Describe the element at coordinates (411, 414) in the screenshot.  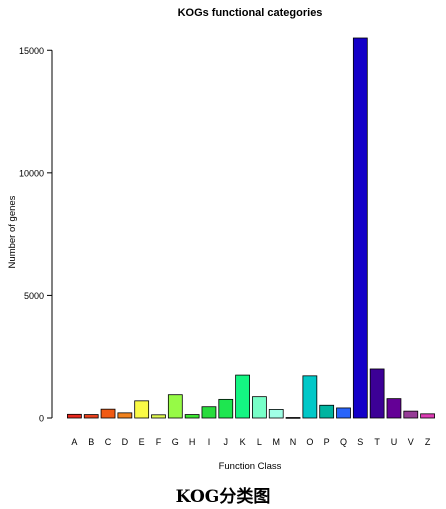
I see `bar-V` at that location.